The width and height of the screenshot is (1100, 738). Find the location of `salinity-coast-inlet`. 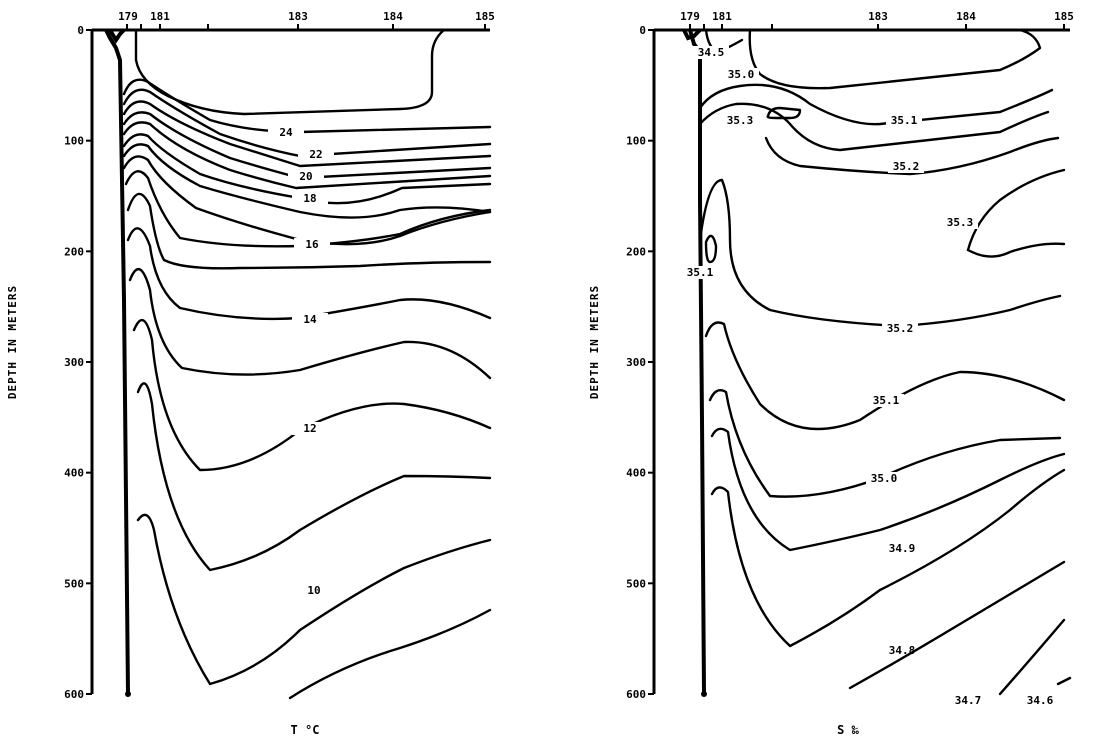

salinity-coast-inlet is located at coordinates (692, 34).